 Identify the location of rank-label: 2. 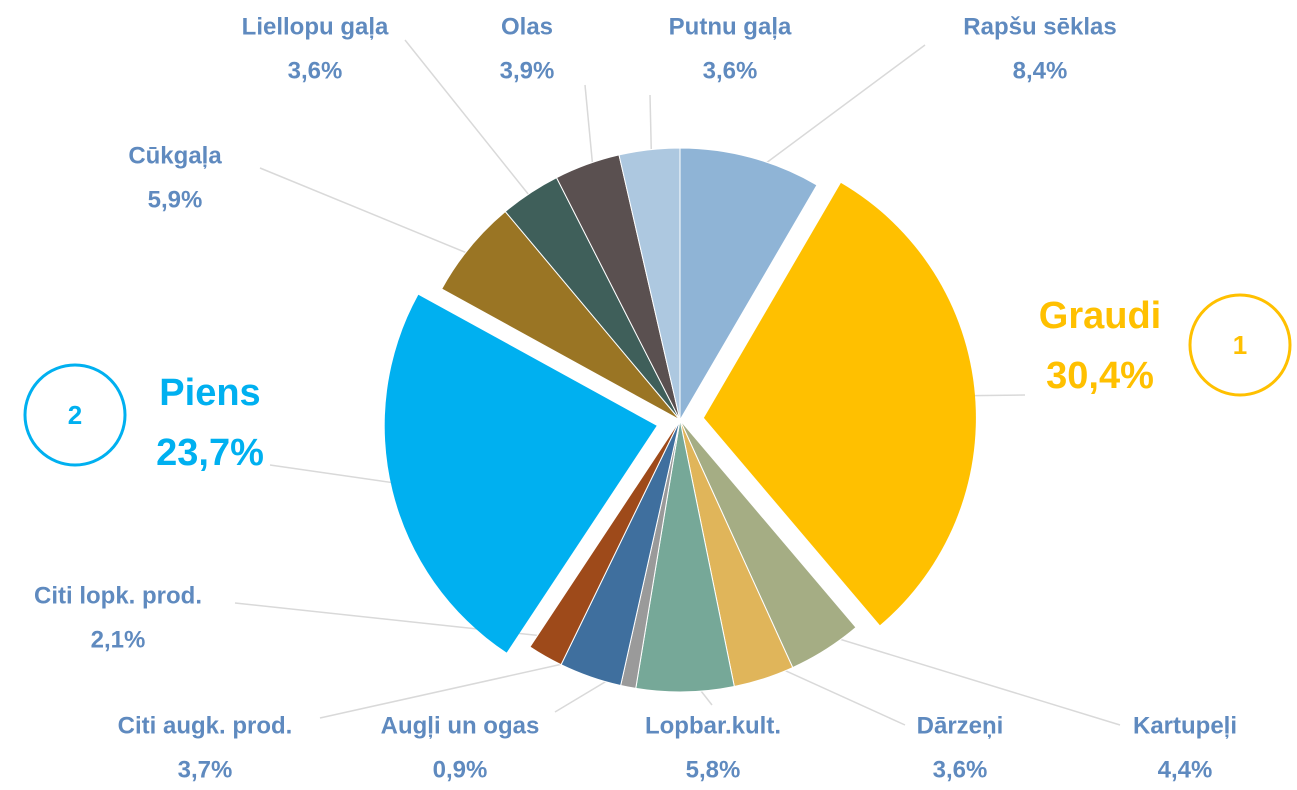
(75, 415).